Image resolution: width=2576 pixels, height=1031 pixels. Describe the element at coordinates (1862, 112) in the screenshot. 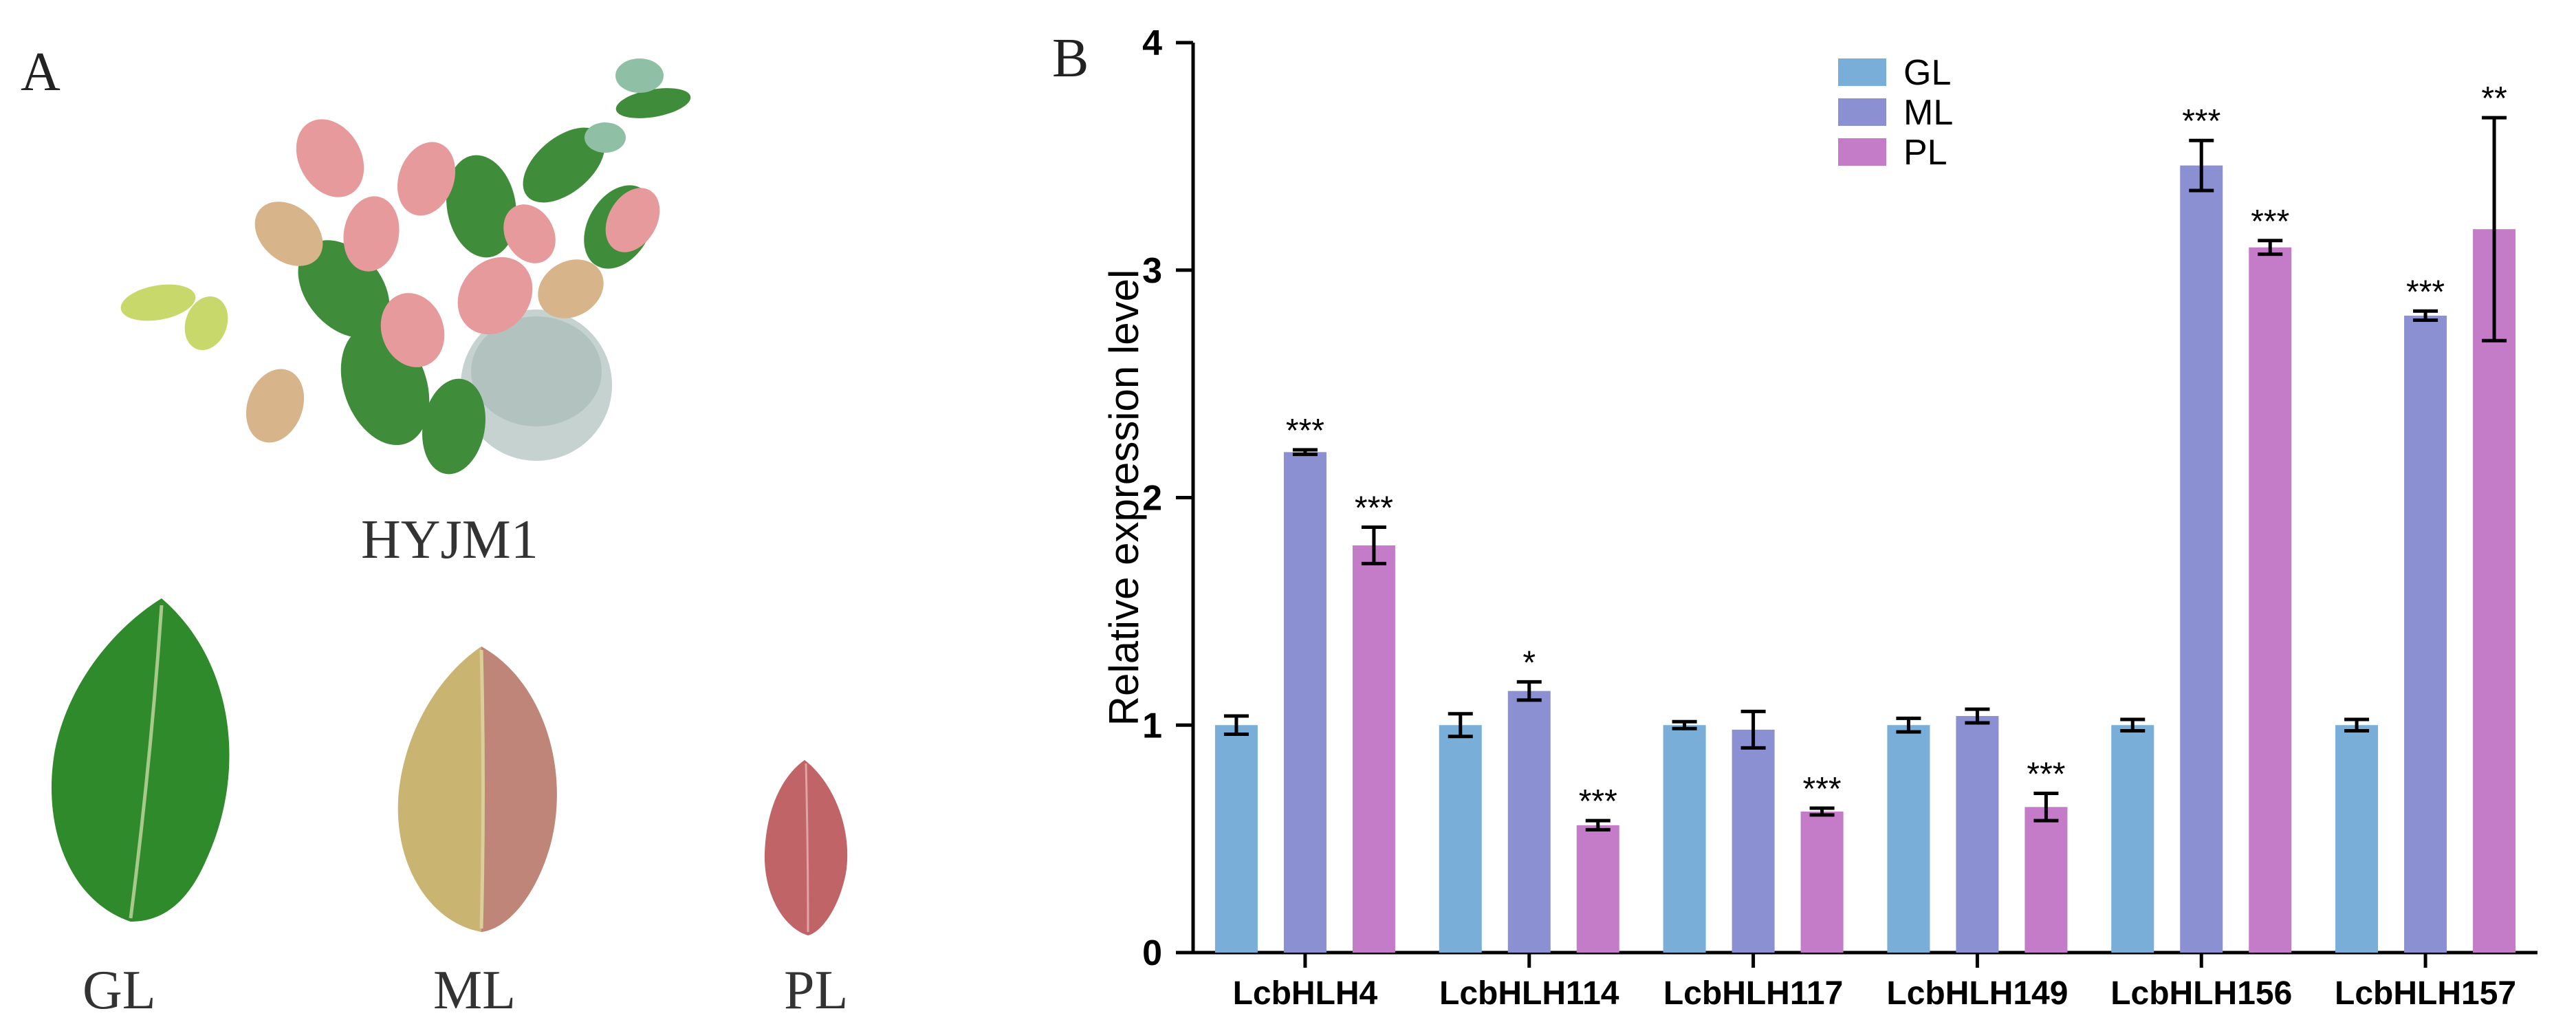

I see `legend-swatch-ml` at that location.